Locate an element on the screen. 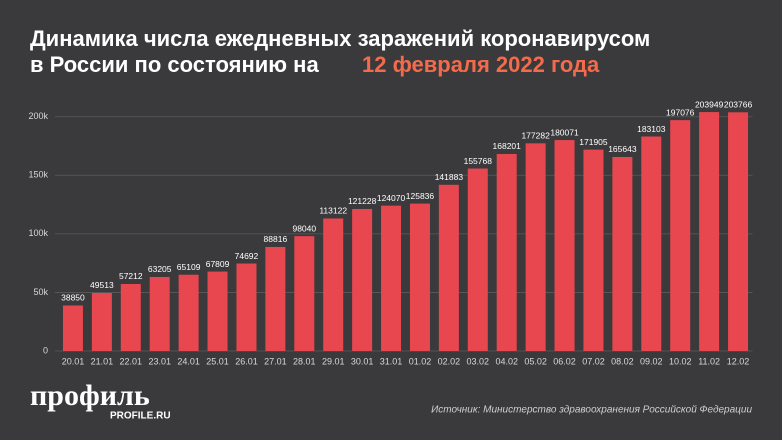 The image size is (782, 440). x-tick-label: 03.02 is located at coordinates (478, 361).